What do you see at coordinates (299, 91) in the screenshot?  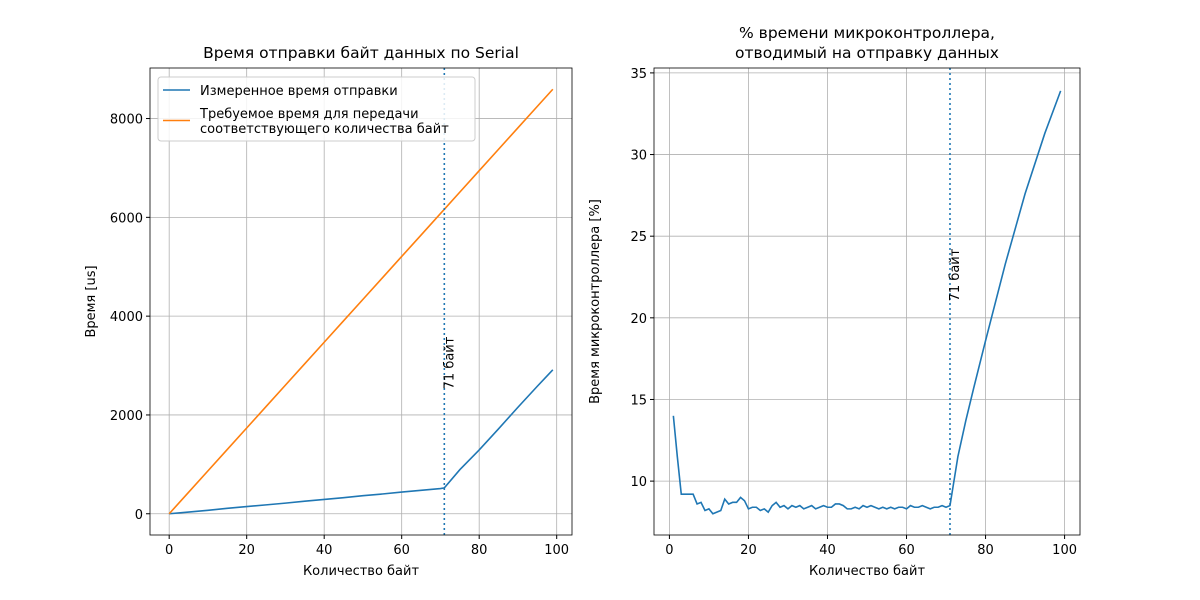 I see `legend-label: Измеренное время отправки` at bounding box center [299, 91].